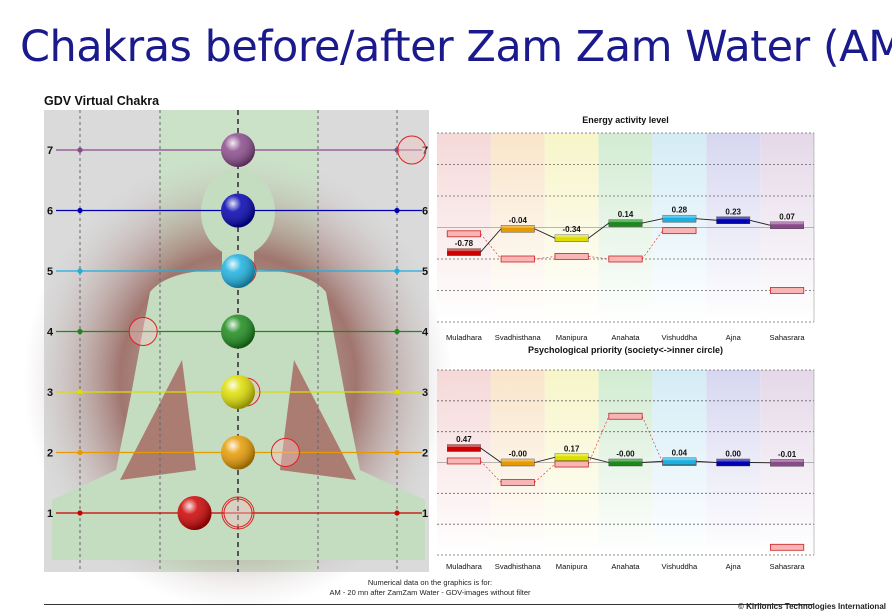  Describe the element at coordinates (572, 229) in the screenshot. I see `value-label-2: -0.34` at that location.